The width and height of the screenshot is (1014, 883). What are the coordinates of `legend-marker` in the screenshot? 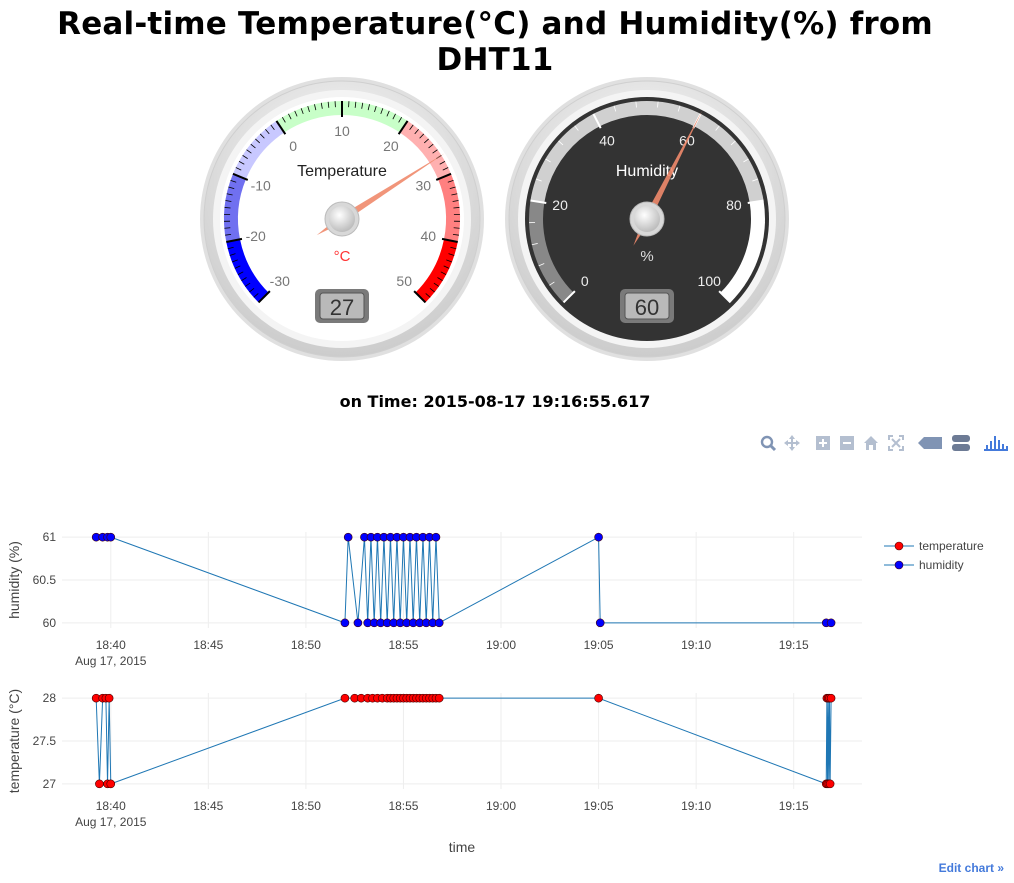 It's located at (899, 546).